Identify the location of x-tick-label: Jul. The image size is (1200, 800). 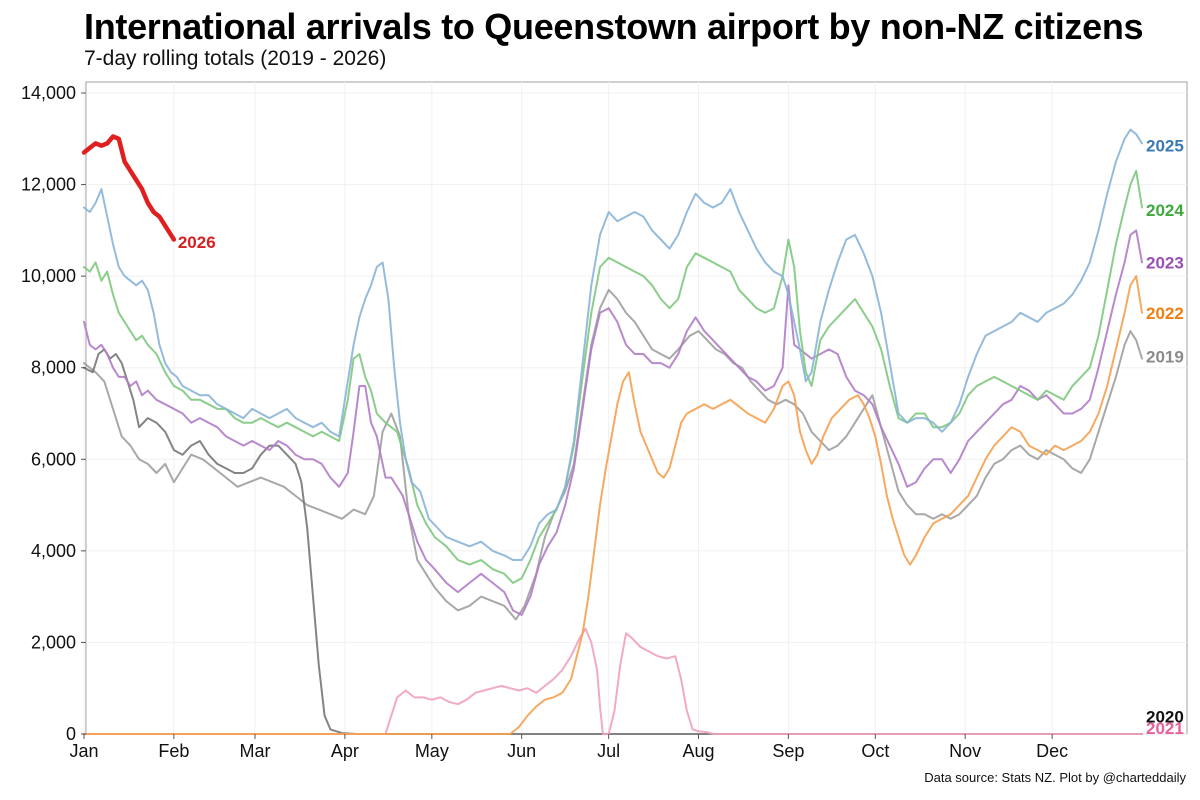
(608, 751).